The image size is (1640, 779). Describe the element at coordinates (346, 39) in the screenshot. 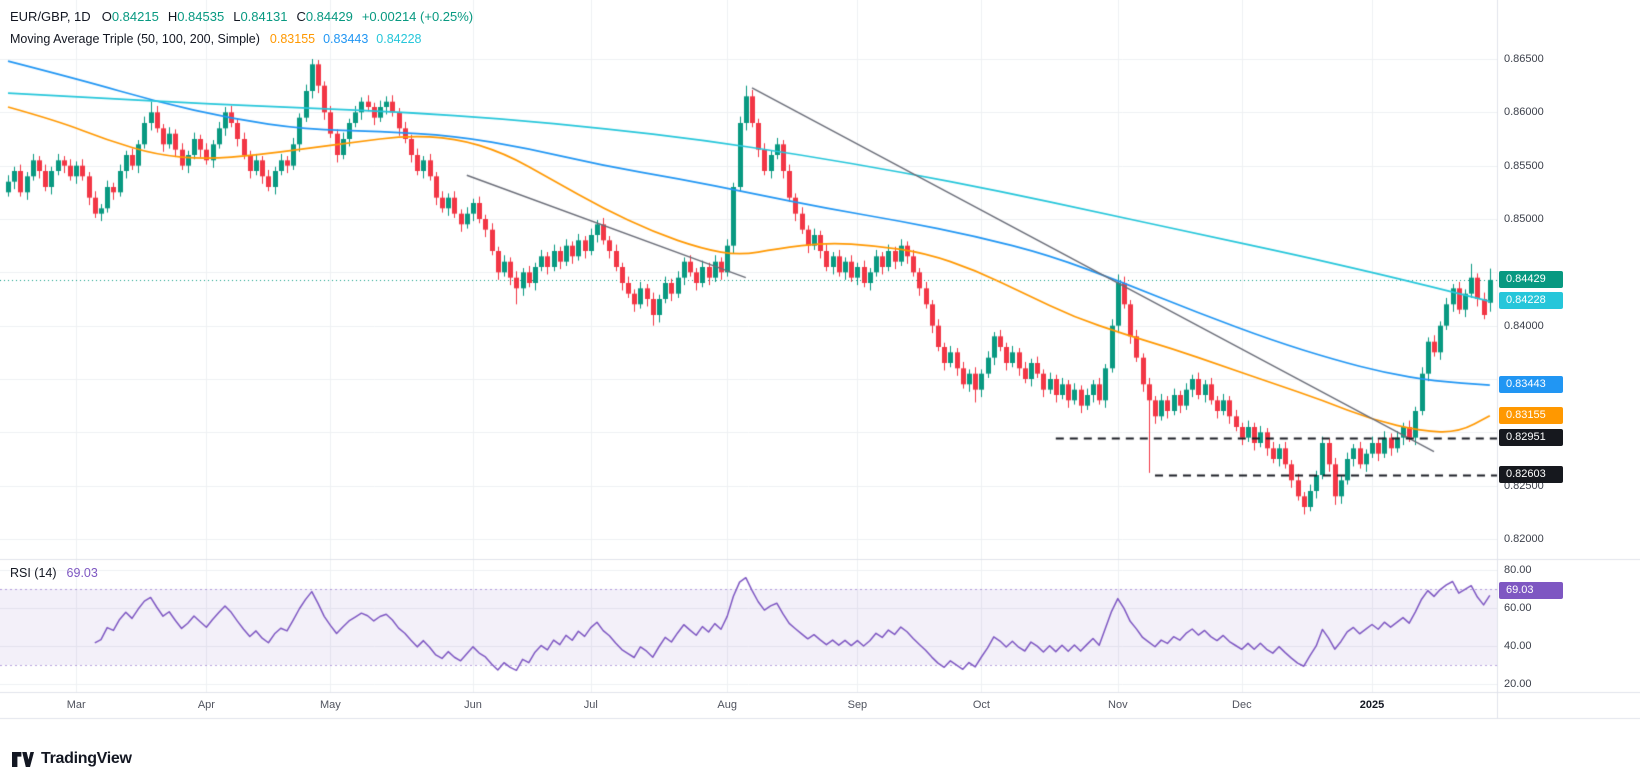

I see `ma100-value: 0.83443` at that location.